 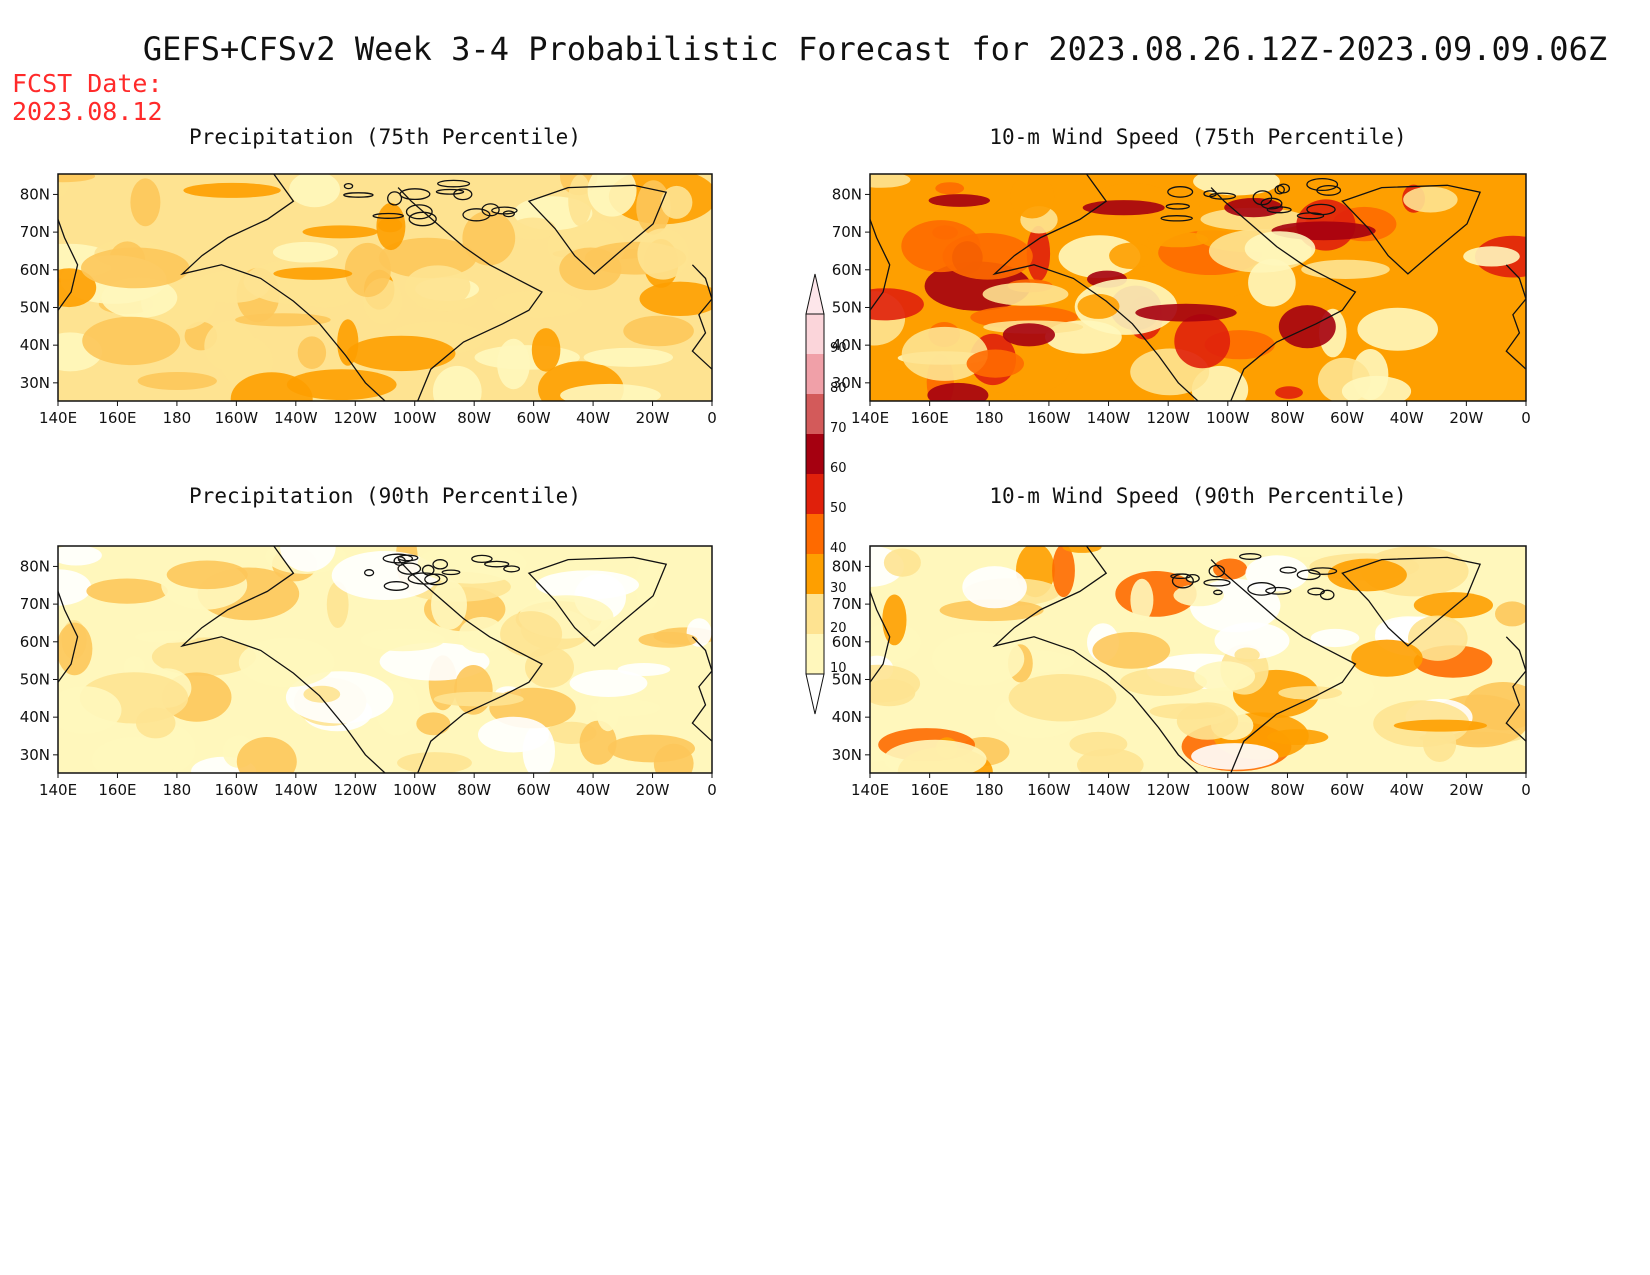 I want to click on colorbar-label: 50, so click(x=838, y=508).